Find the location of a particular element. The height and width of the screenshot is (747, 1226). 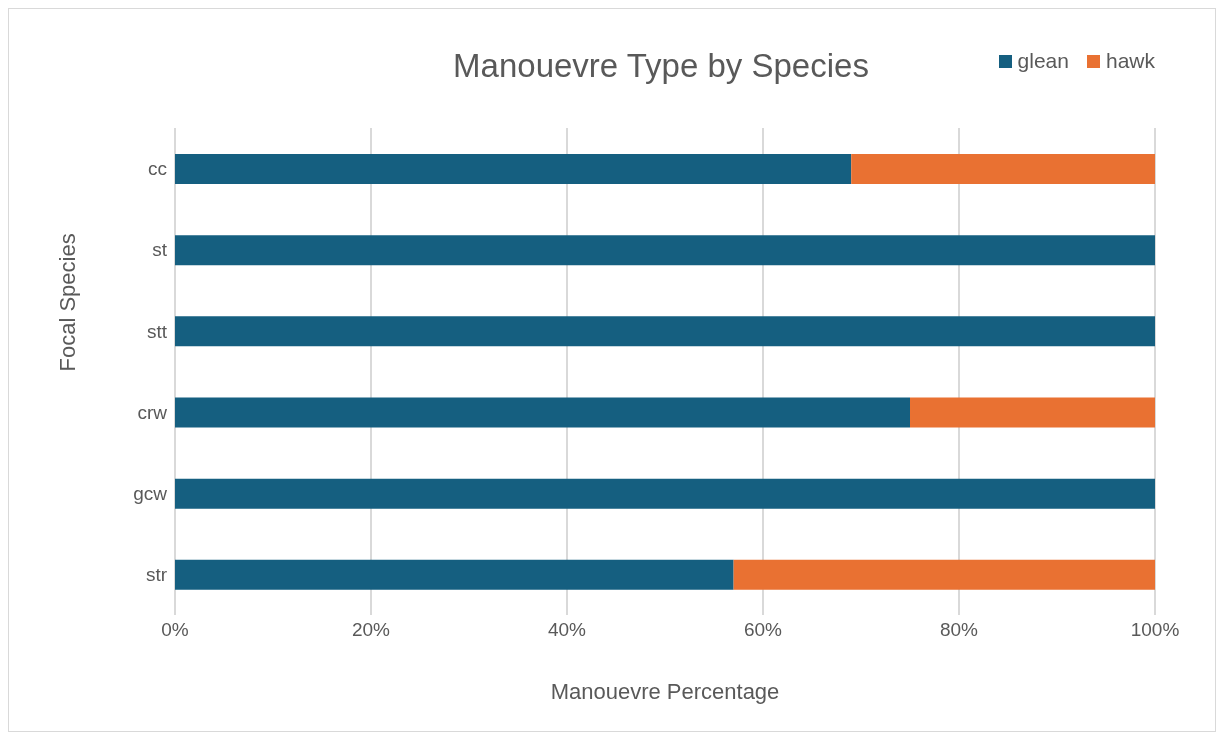

y-axis-title: Focal Species is located at coordinates (67, 302).